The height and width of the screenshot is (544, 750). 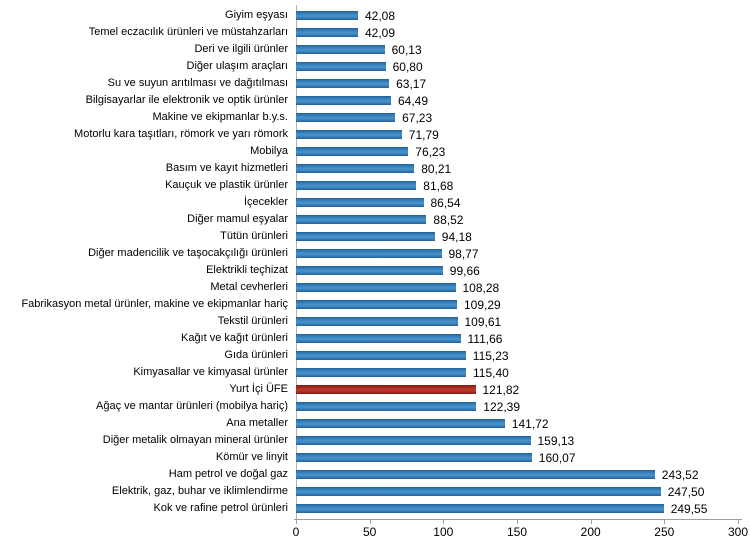 I want to click on x-axis-line, so click(x=518, y=519).